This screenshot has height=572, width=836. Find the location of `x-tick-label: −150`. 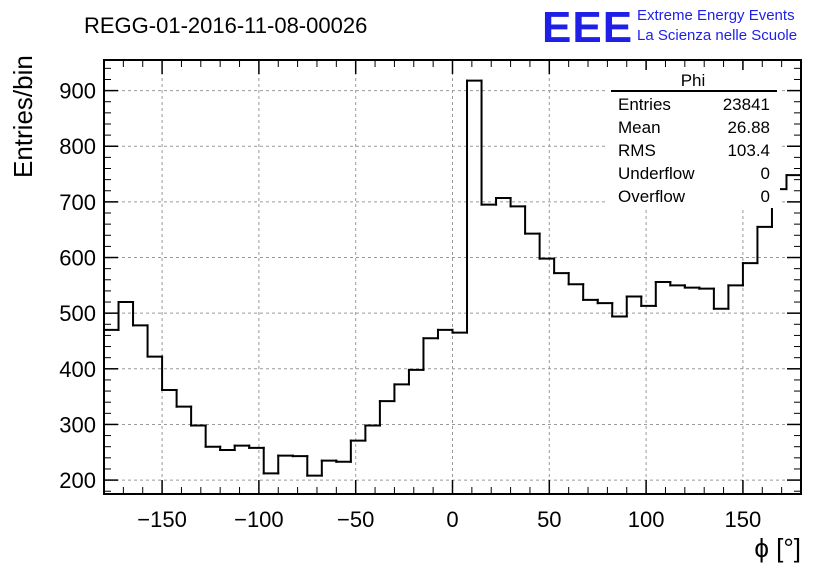

x-tick-label: −150 is located at coordinates (162, 519).